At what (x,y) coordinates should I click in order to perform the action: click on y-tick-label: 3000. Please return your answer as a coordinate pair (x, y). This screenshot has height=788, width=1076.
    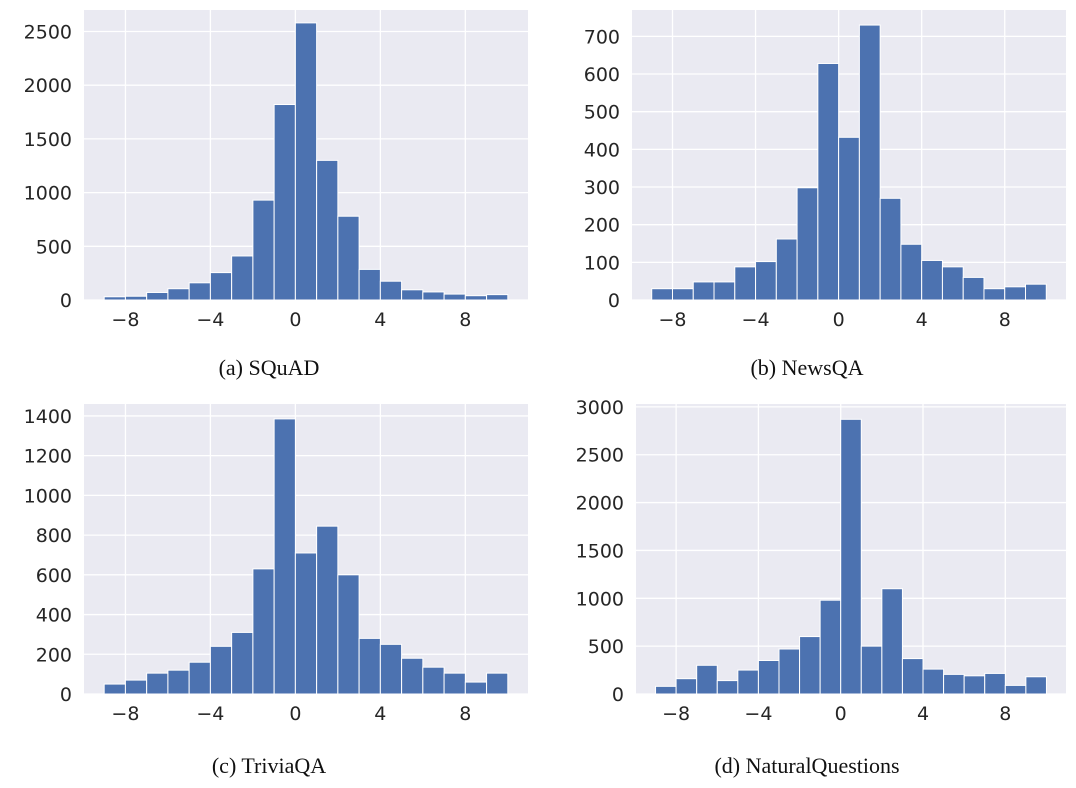
    Looking at the image, I should click on (600, 408).